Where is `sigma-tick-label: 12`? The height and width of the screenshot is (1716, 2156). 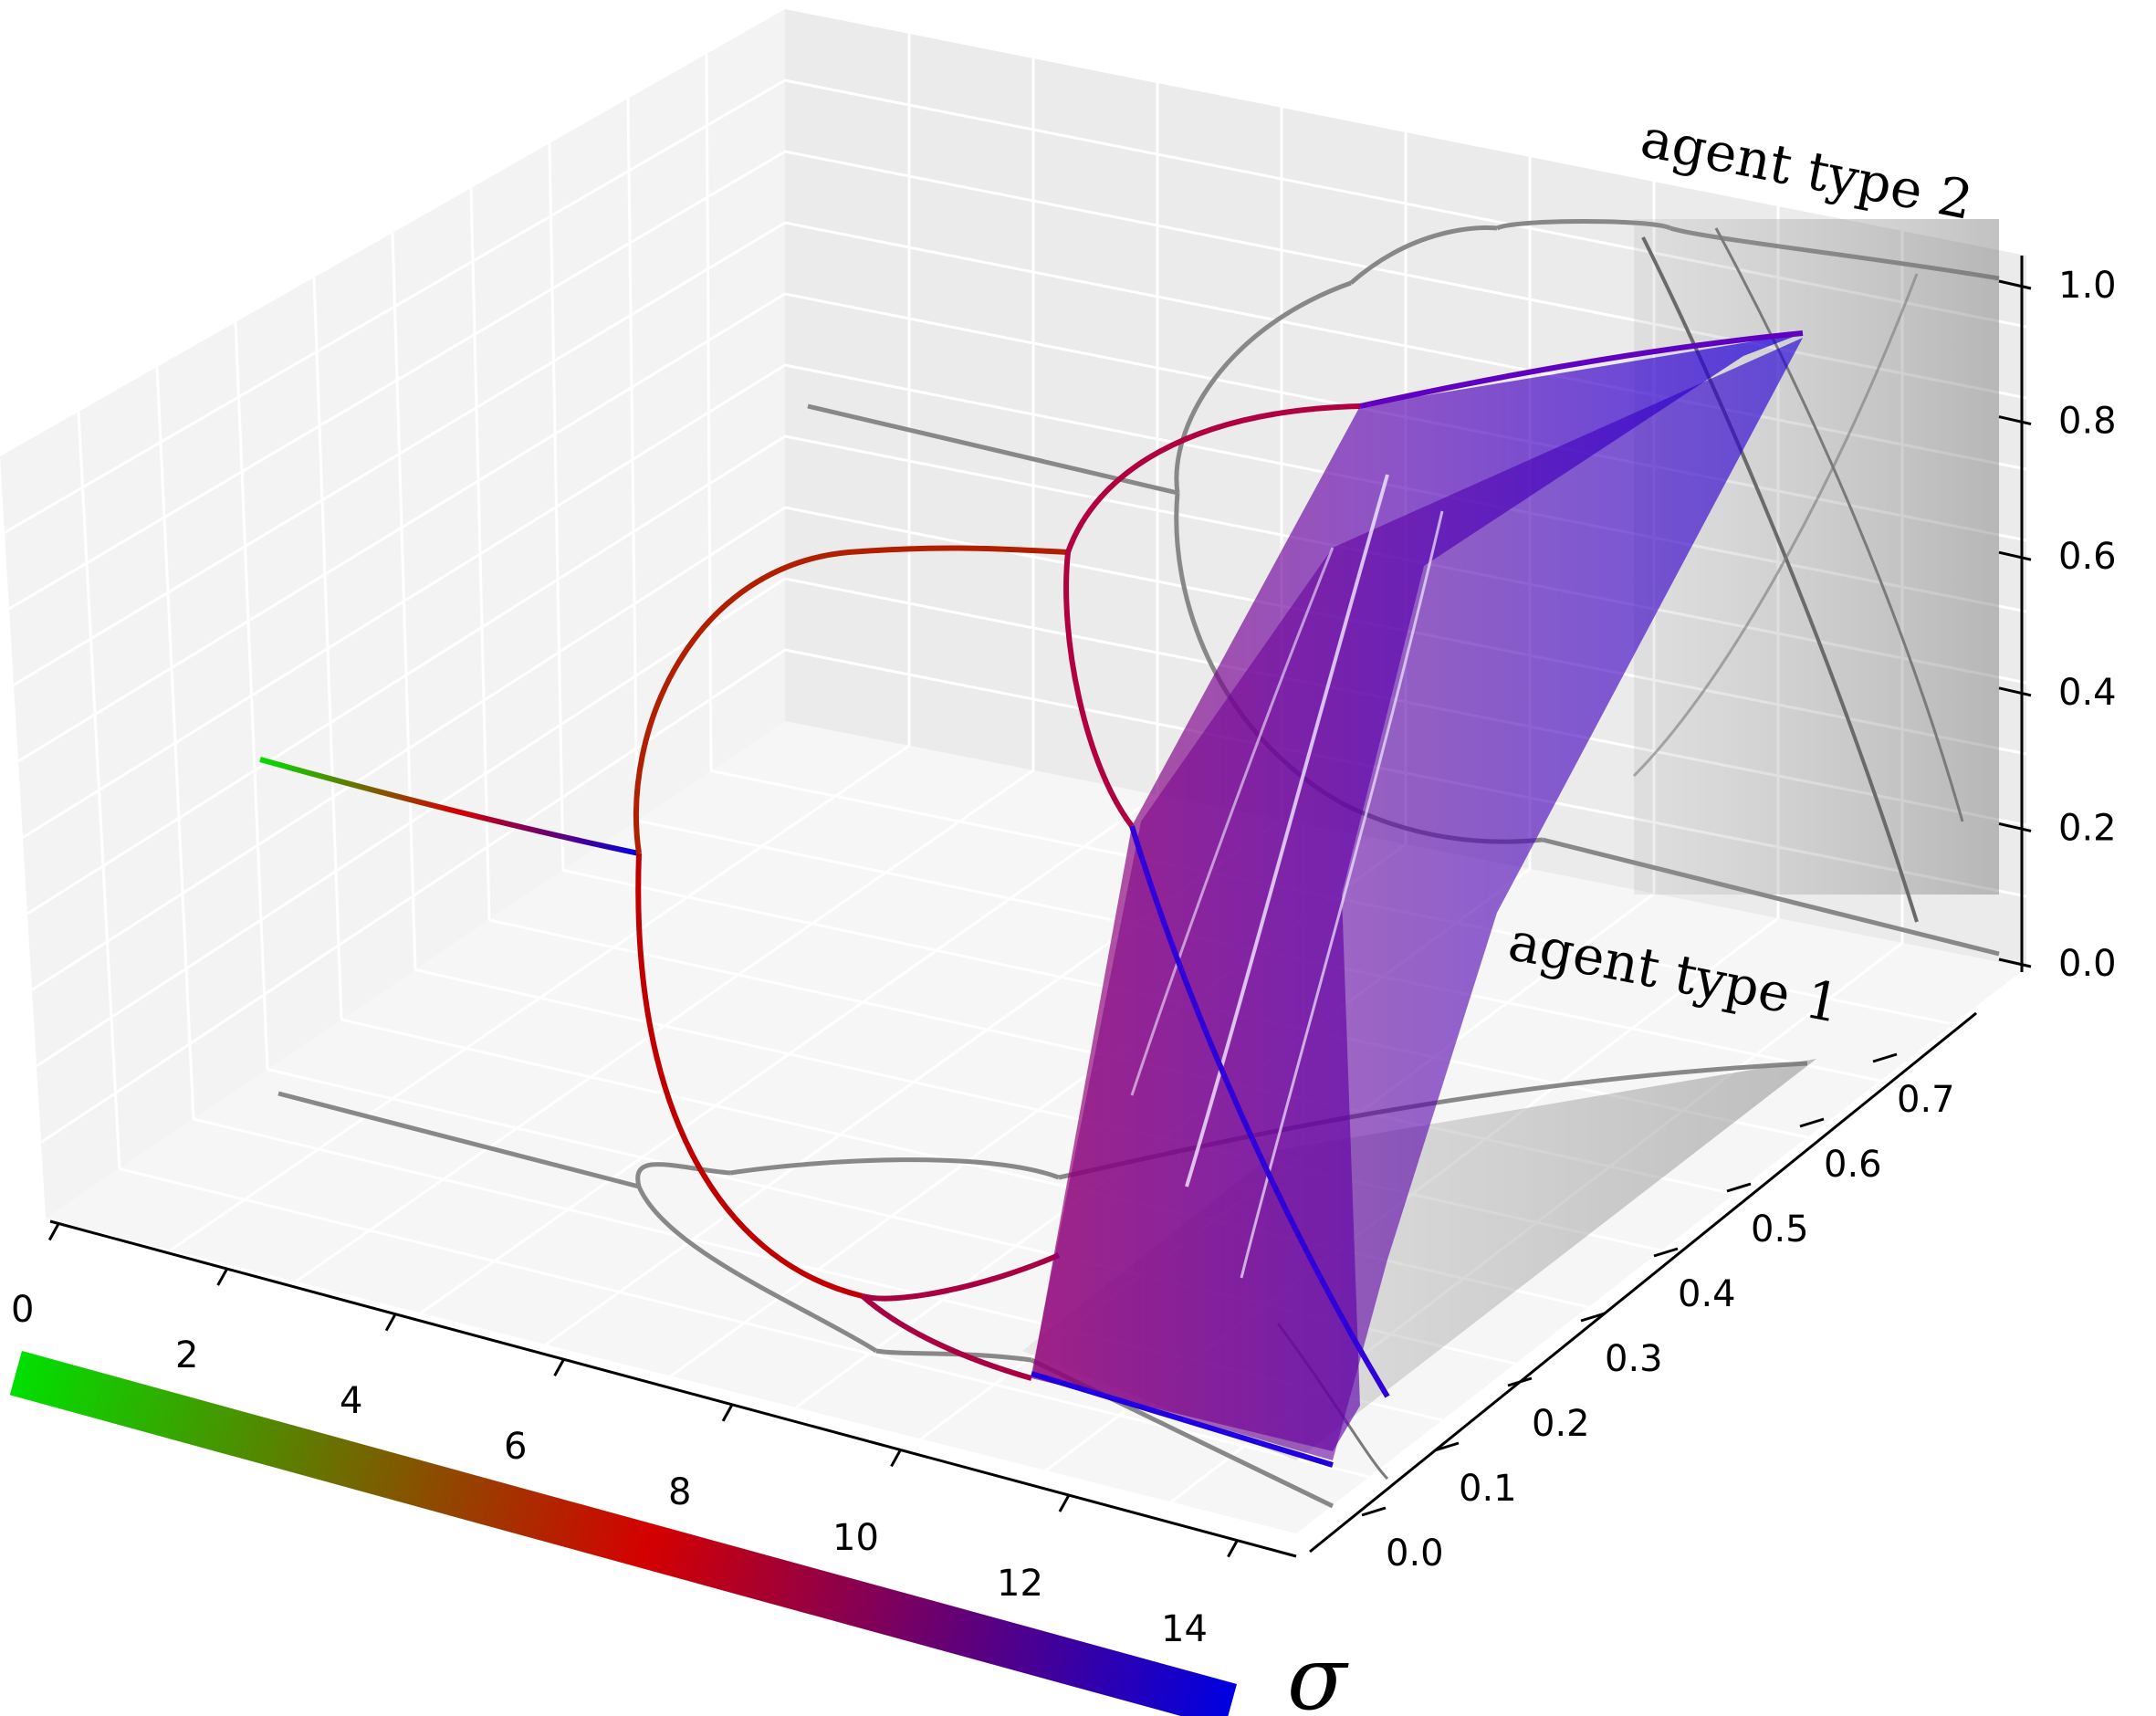
sigma-tick-label: 12 is located at coordinates (1020, 1584).